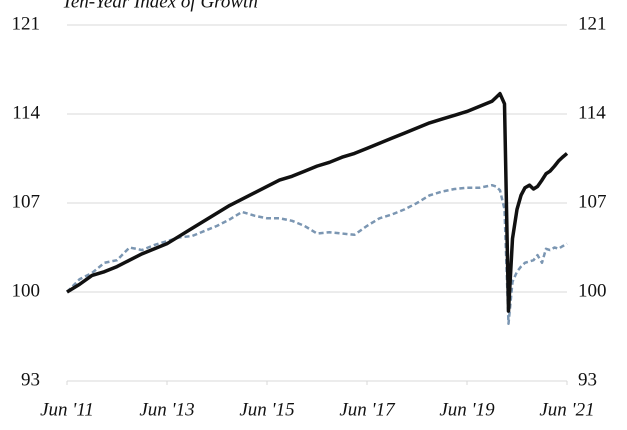 The image size is (627, 430). Describe the element at coordinates (566, 409) in the screenshot. I see `x-tick-label: Jun '21` at that location.